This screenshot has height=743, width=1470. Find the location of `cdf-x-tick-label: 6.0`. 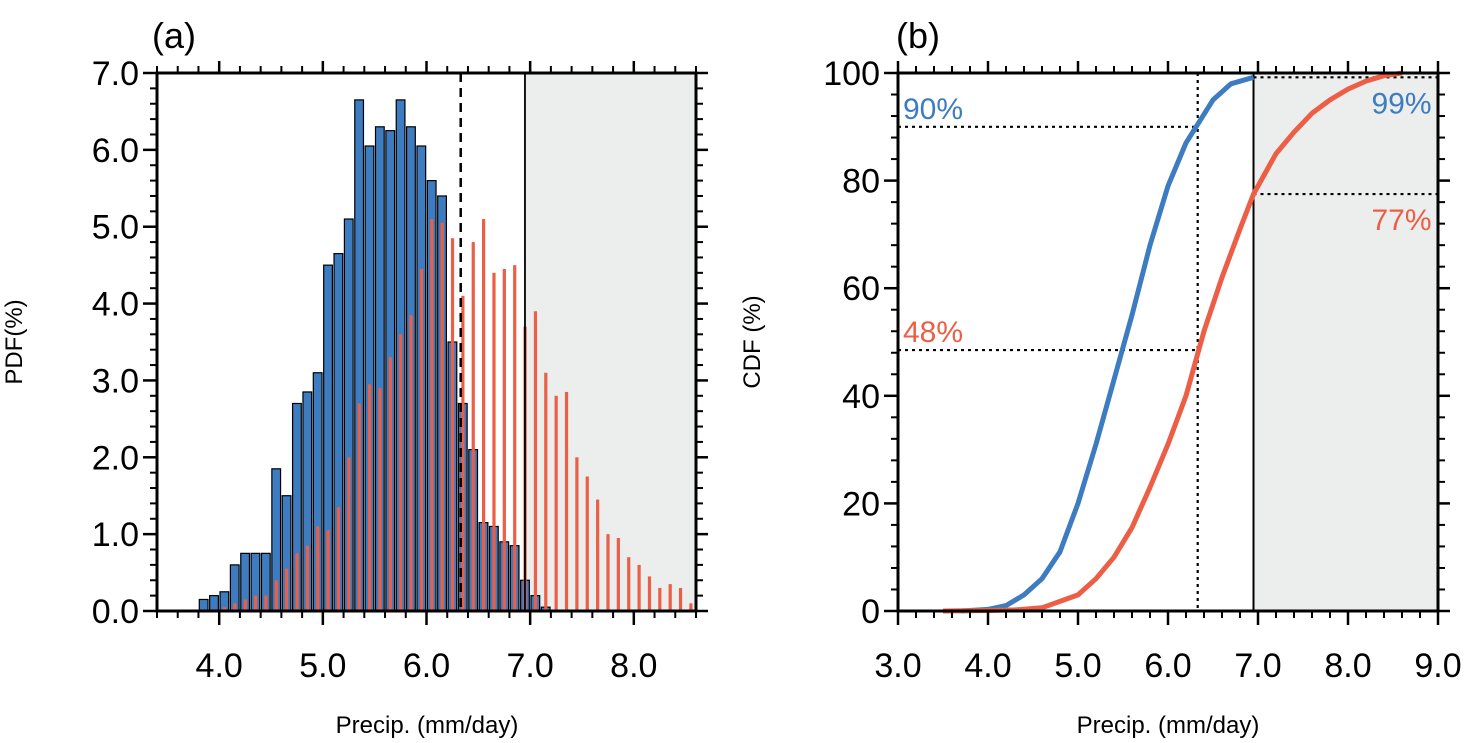

cdf-x-tick-label: 6.0 is located at coordinates (1167, 666).